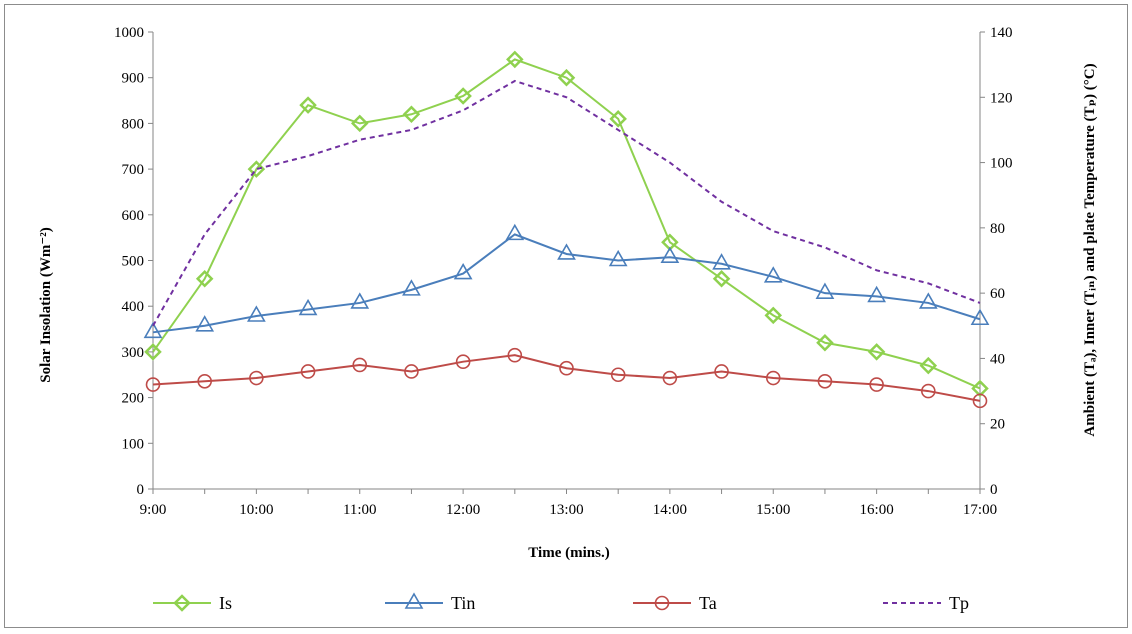 The height and width of the screenshot is (634, 1132). What do you see at coordinates (256, 510) in the screenshot?
I see `x-tick-label: 10:00` at bounding box center [256, 510].